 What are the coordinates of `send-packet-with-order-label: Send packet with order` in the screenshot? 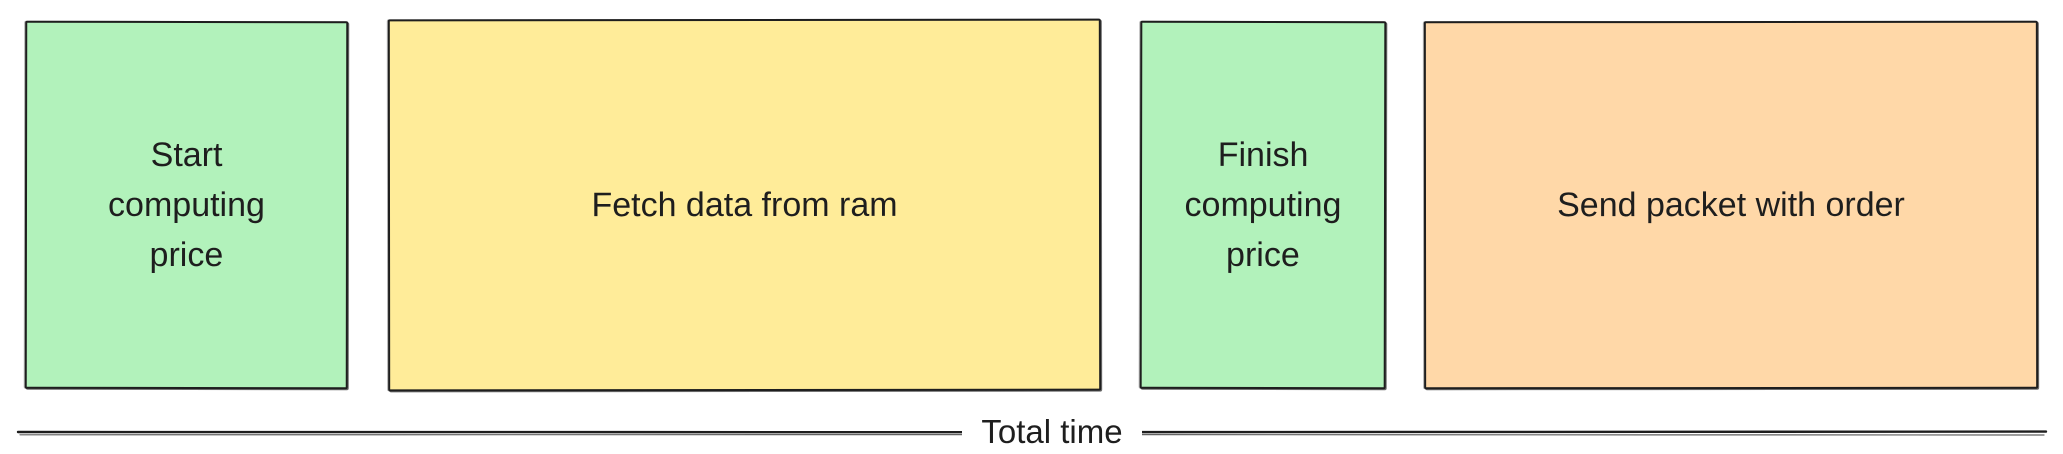 It's located at (1731, 205).